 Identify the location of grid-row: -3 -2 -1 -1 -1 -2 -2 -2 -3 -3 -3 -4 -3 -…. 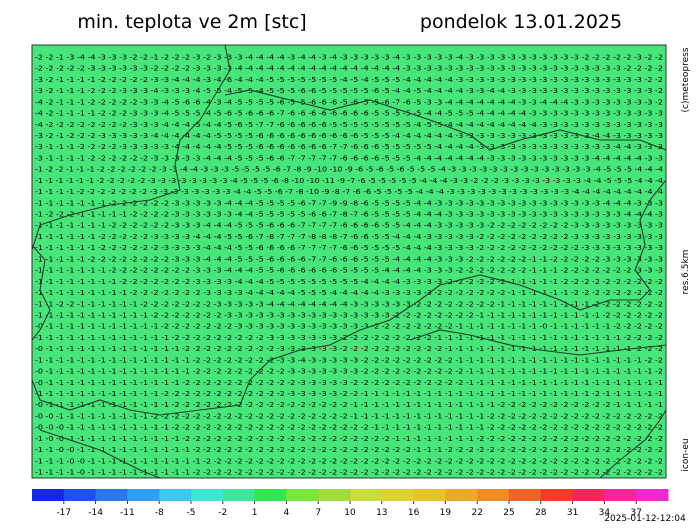
(349, 91).